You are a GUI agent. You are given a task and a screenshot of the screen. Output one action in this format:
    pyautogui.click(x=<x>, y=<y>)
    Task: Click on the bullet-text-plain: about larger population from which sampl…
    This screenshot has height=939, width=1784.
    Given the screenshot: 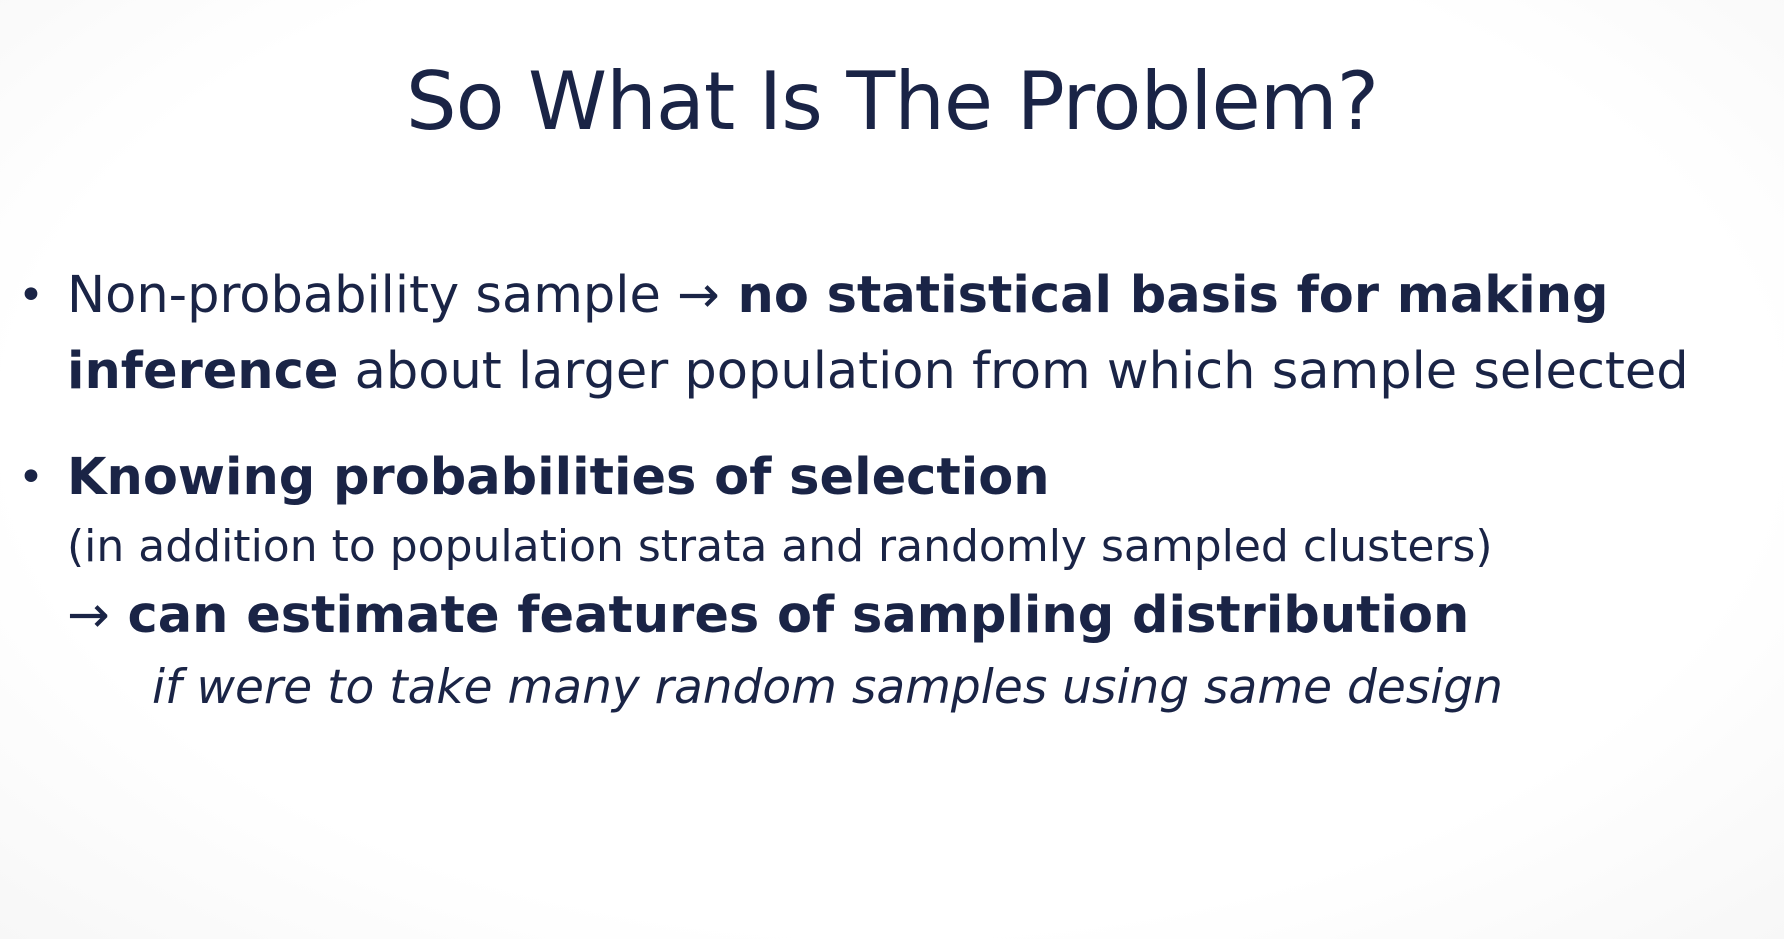 What is the action you would take?
    pyautogui.click(x=1013, y=371)
    